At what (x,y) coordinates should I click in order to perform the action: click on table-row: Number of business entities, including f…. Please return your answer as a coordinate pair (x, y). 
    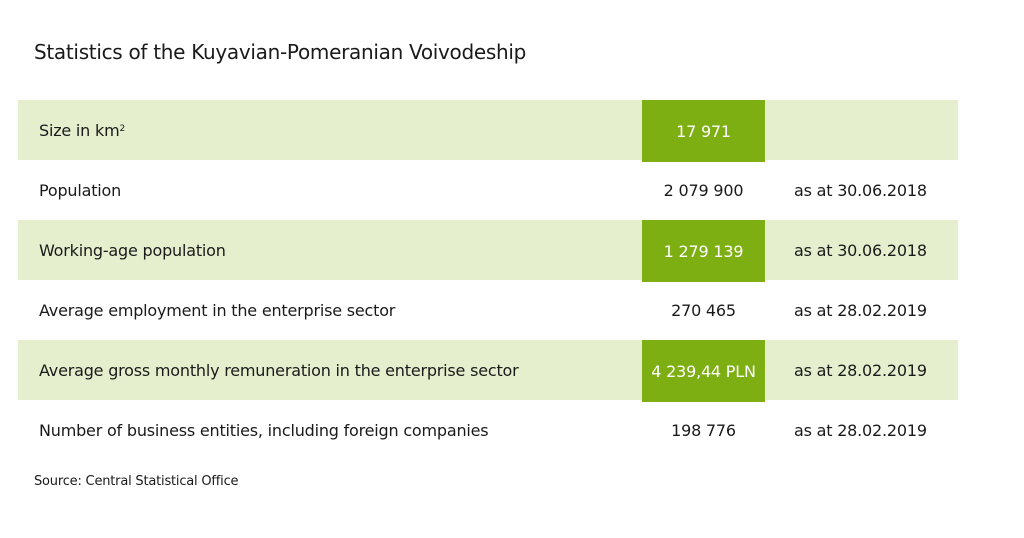
    Looking at the image, I should click on (488, 430).